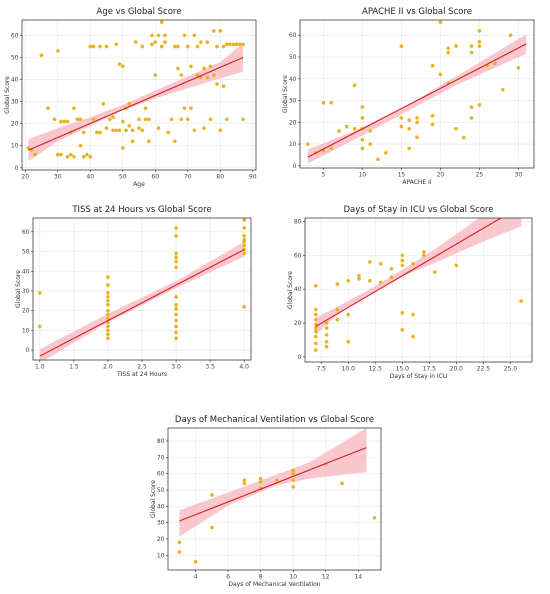 The width and height of the screenshot is (550, 594). I want to click on x-axis-label: Days of Stay in ICU, so click(419, 376).